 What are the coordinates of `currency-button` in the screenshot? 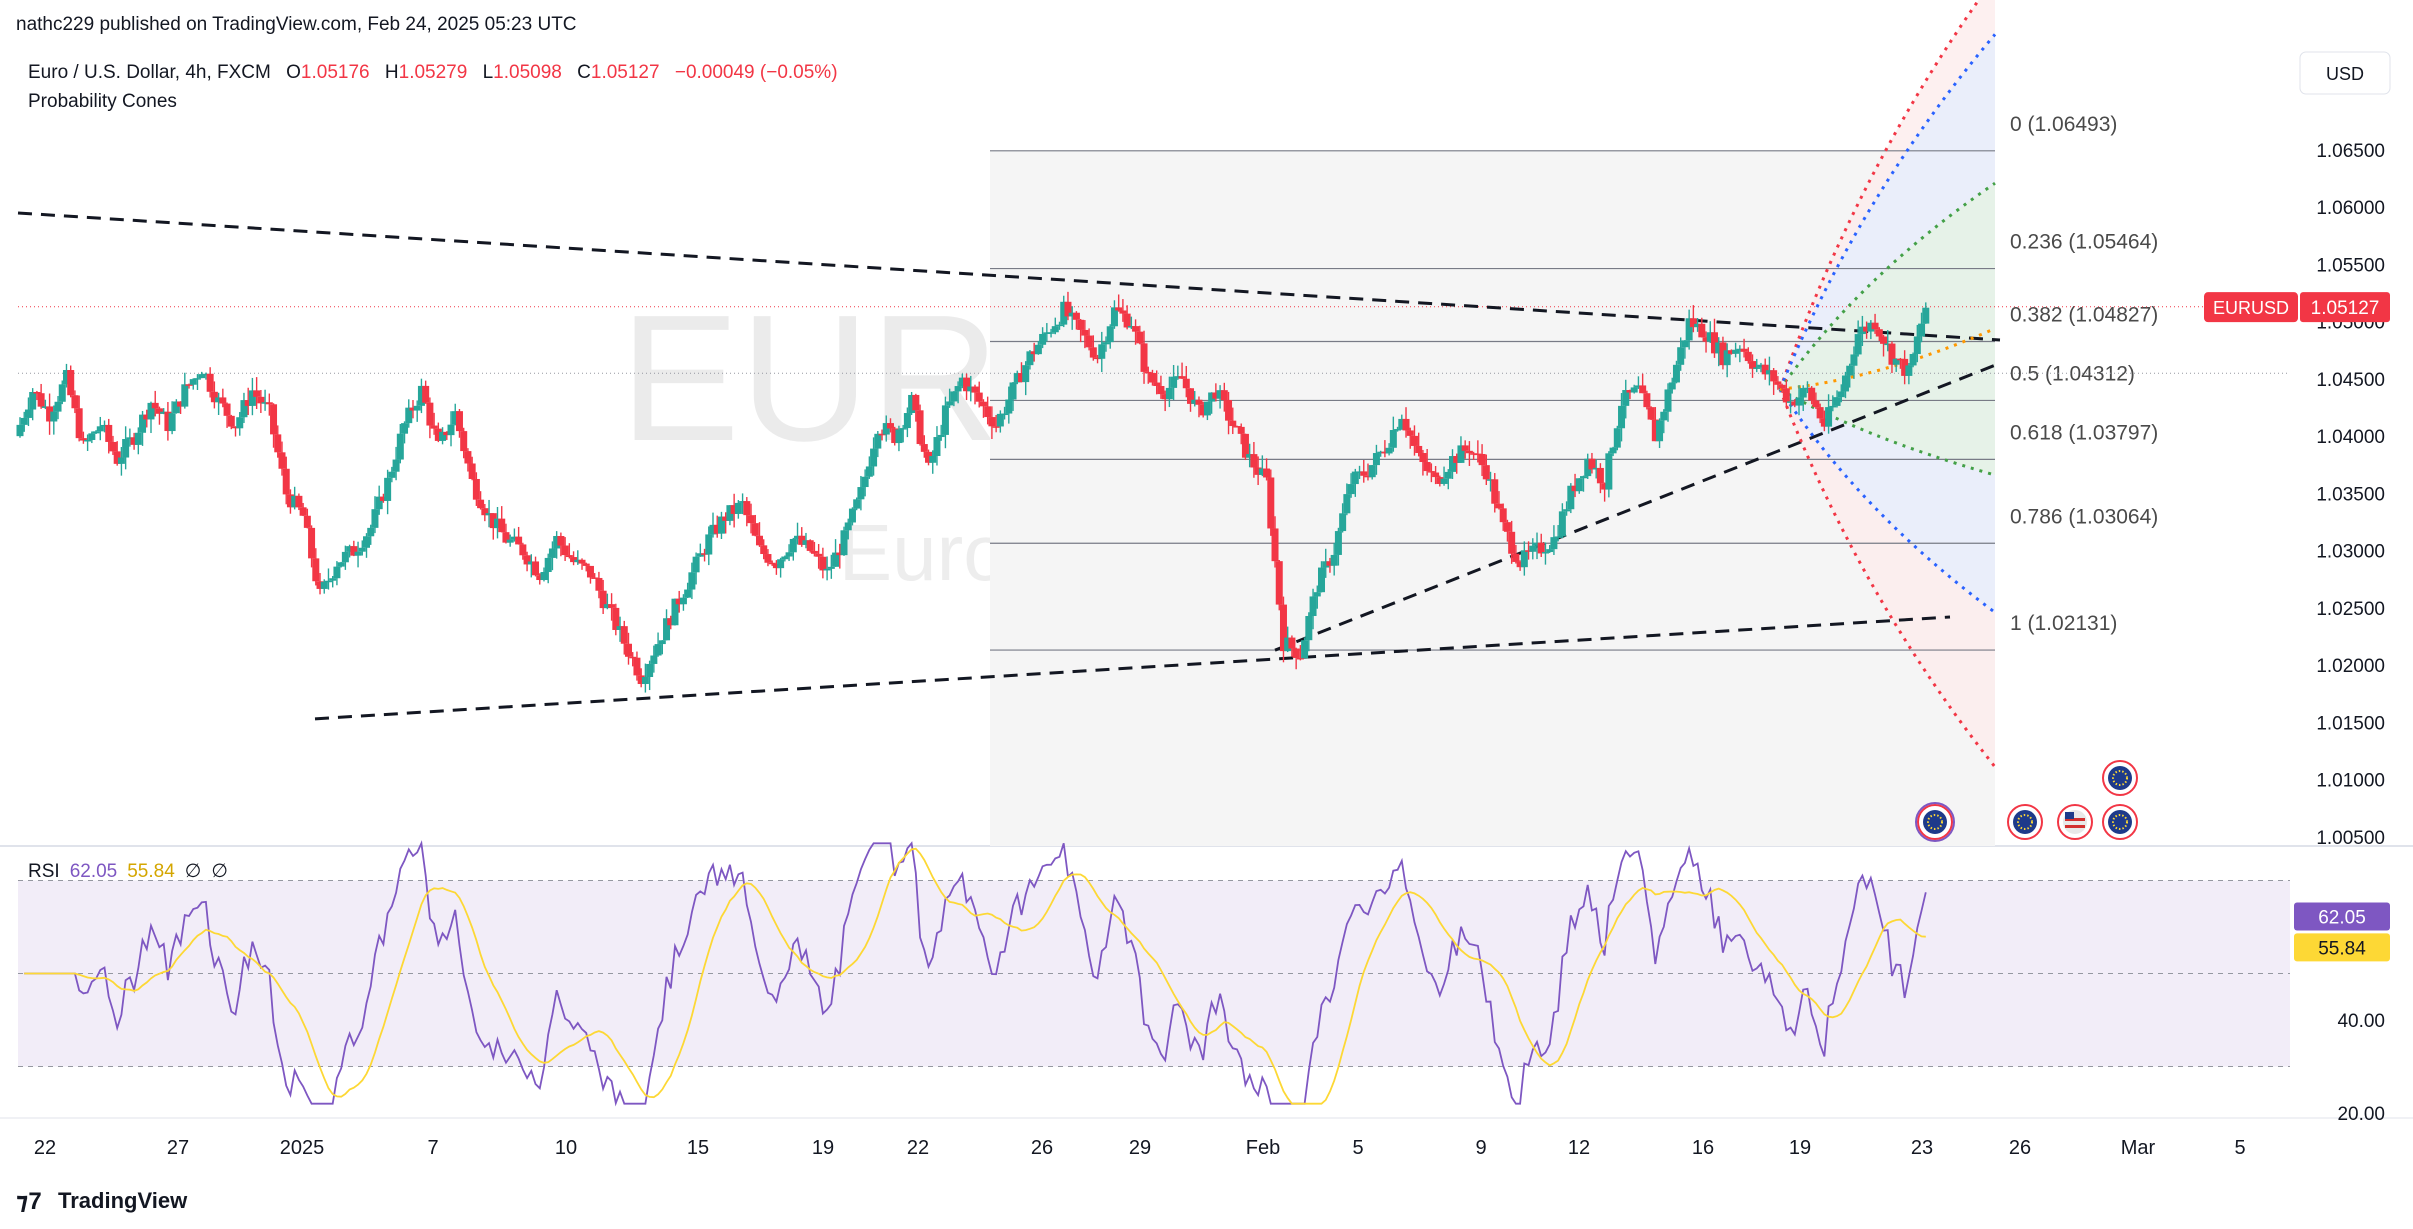 It's located at (2345, 73).